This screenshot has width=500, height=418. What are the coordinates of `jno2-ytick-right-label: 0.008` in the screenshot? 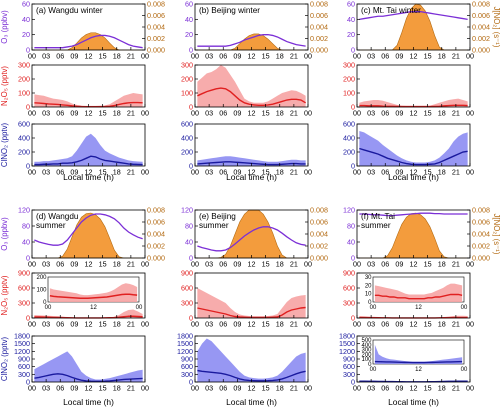 It's located at (156, 210).